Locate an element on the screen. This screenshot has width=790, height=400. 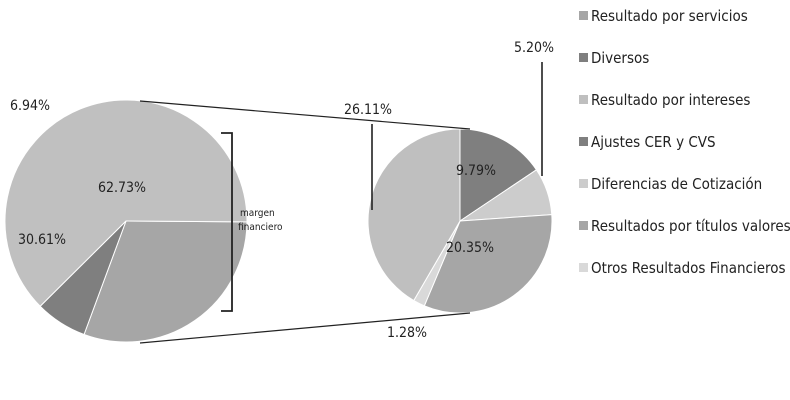
legend-swatch-resultados-por-titulos-valores is located at coordinates (583, 225).